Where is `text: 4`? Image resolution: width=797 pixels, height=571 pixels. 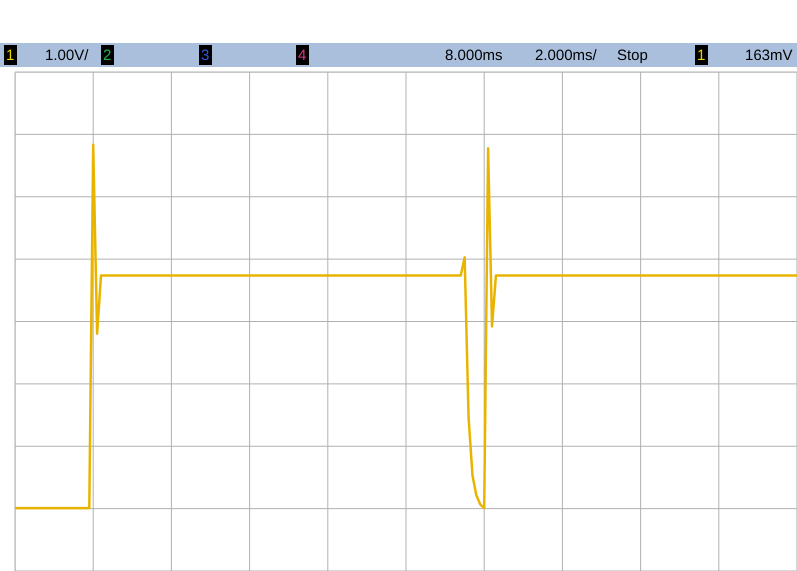 text: 4 is located at coordinates (302, 55).